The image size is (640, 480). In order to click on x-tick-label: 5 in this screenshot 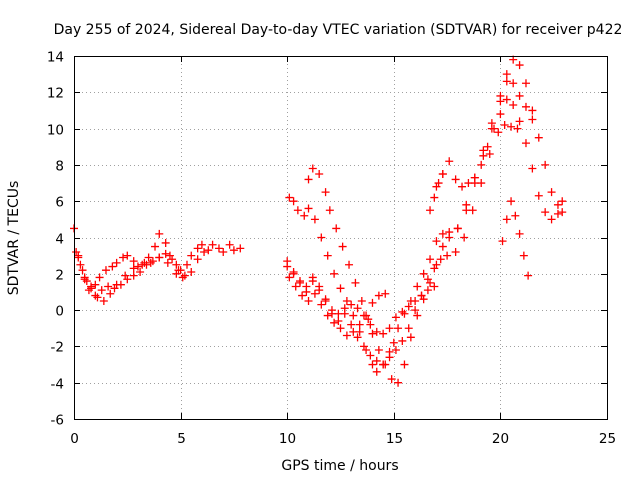, I will do `click(181, 439)`.